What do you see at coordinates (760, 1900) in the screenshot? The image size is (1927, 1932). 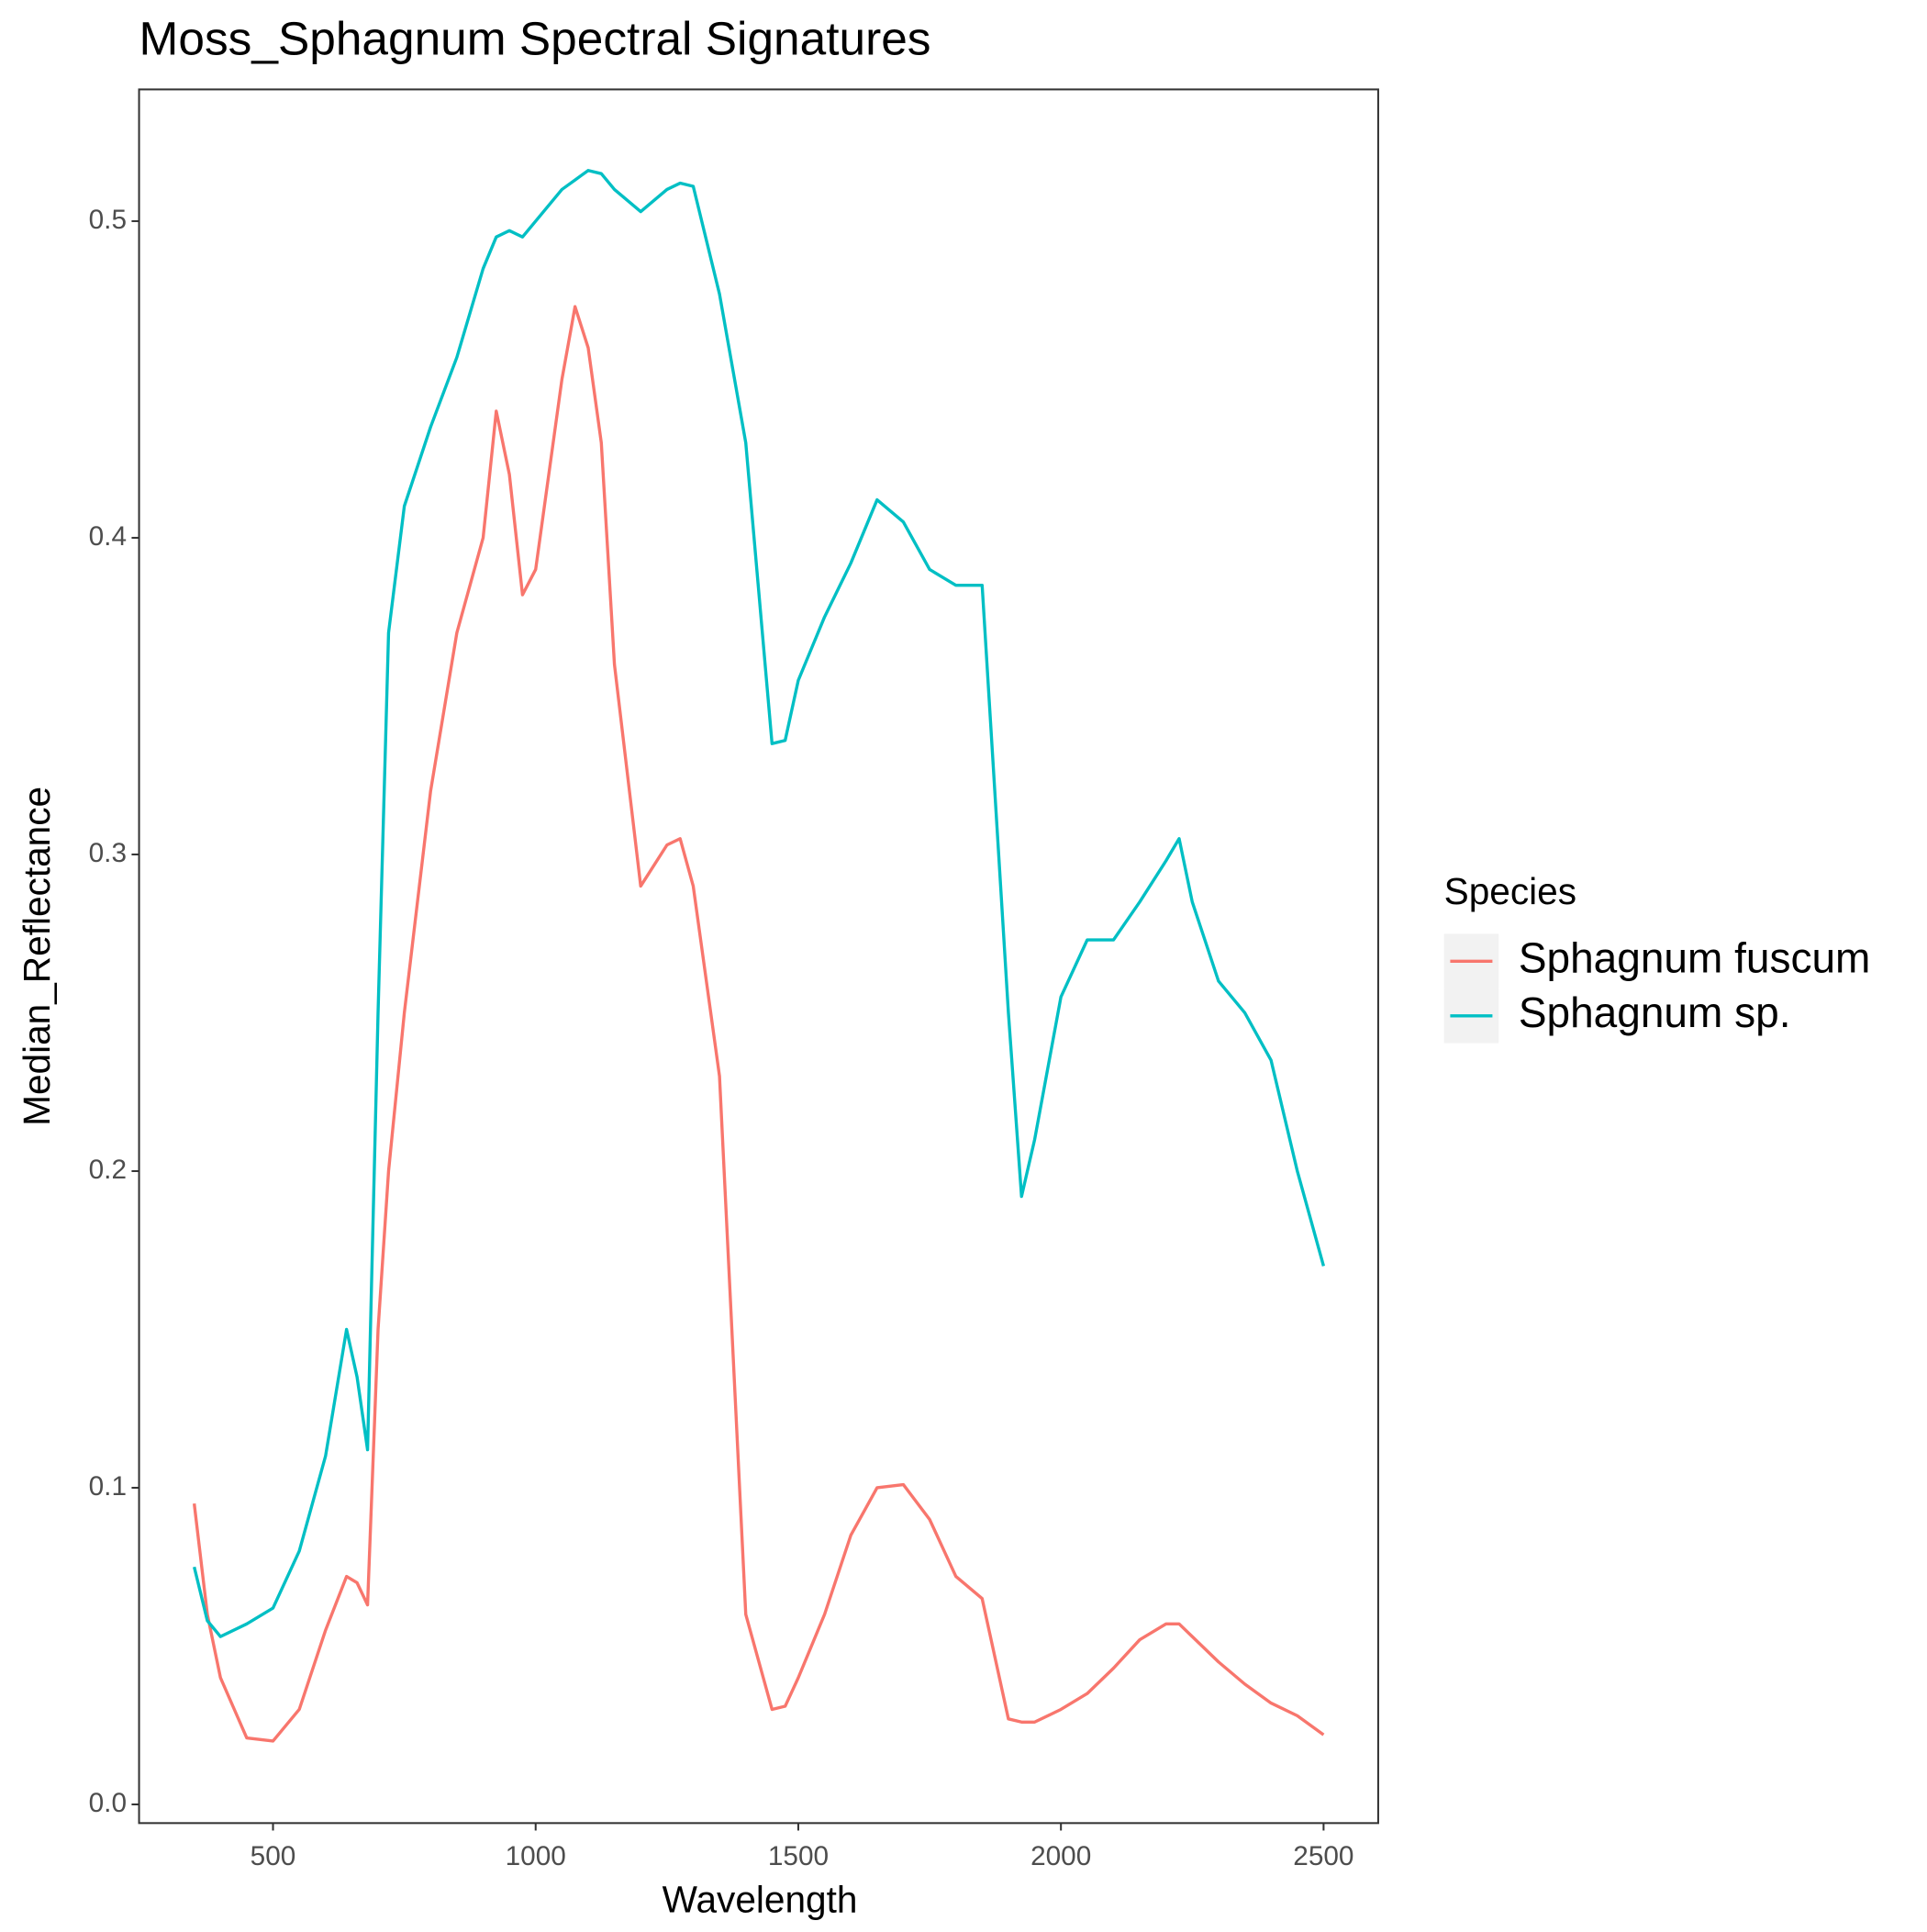 I see `x-axis-title: Wavelength` at bounding box center [760, 1900].